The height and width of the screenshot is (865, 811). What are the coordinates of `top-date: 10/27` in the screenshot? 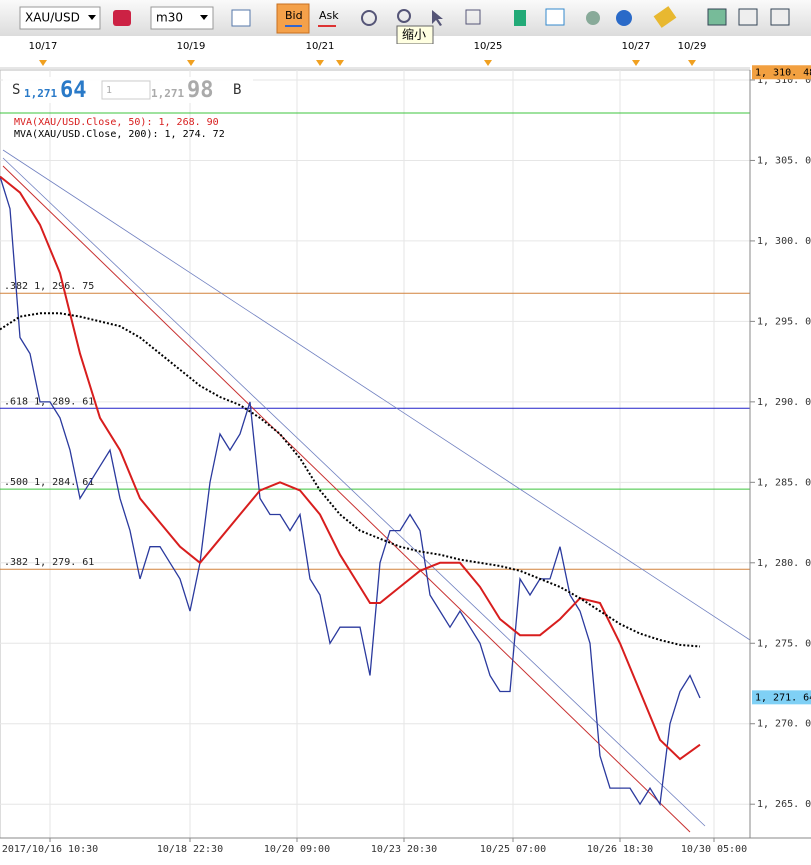 It's located at (636, 46).